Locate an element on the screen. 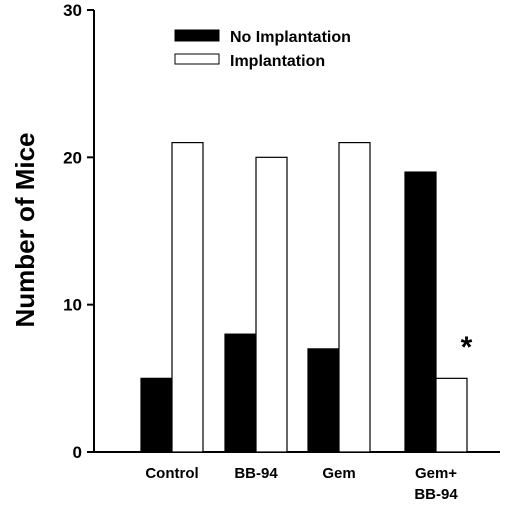  legend: No Implantation Implantation is located at coordinates (262, 49).